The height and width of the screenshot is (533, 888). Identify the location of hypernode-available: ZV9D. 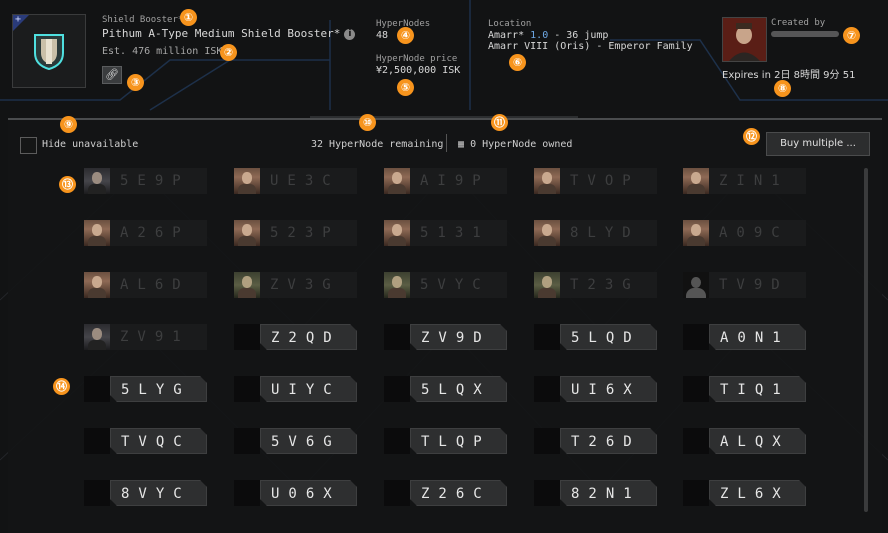
(445, 337).